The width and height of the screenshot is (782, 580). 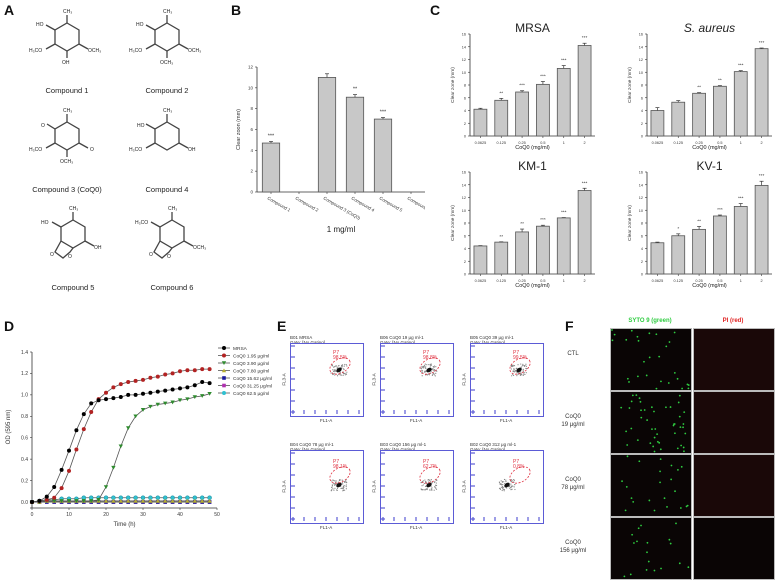 What do you see at coordinates (678, 229) in the screenshot?
I see `significance-marker: *` at bounding box center [678, 229].